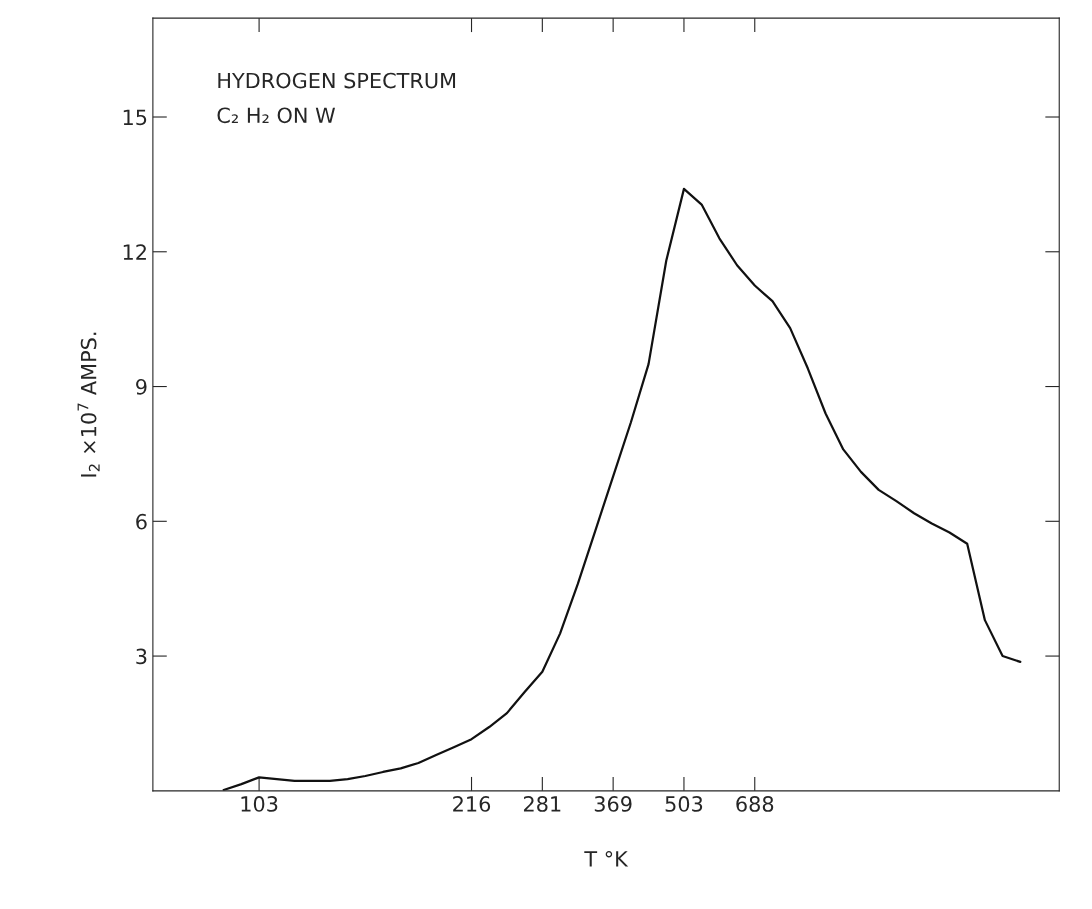 The width and height of the screenshot is (1092, 909). What do you see at coordinates (134, 252) in the screenshot?
I see `y-tick-label: 12` at bounding box center [134, 252].